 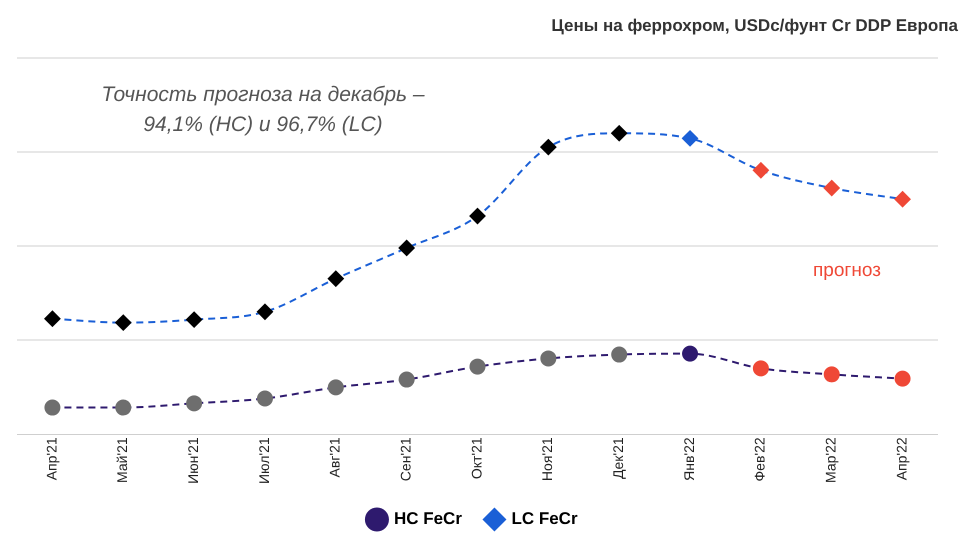 I want to click on legend-label: HC FeCr, so click(x=428, y=518).